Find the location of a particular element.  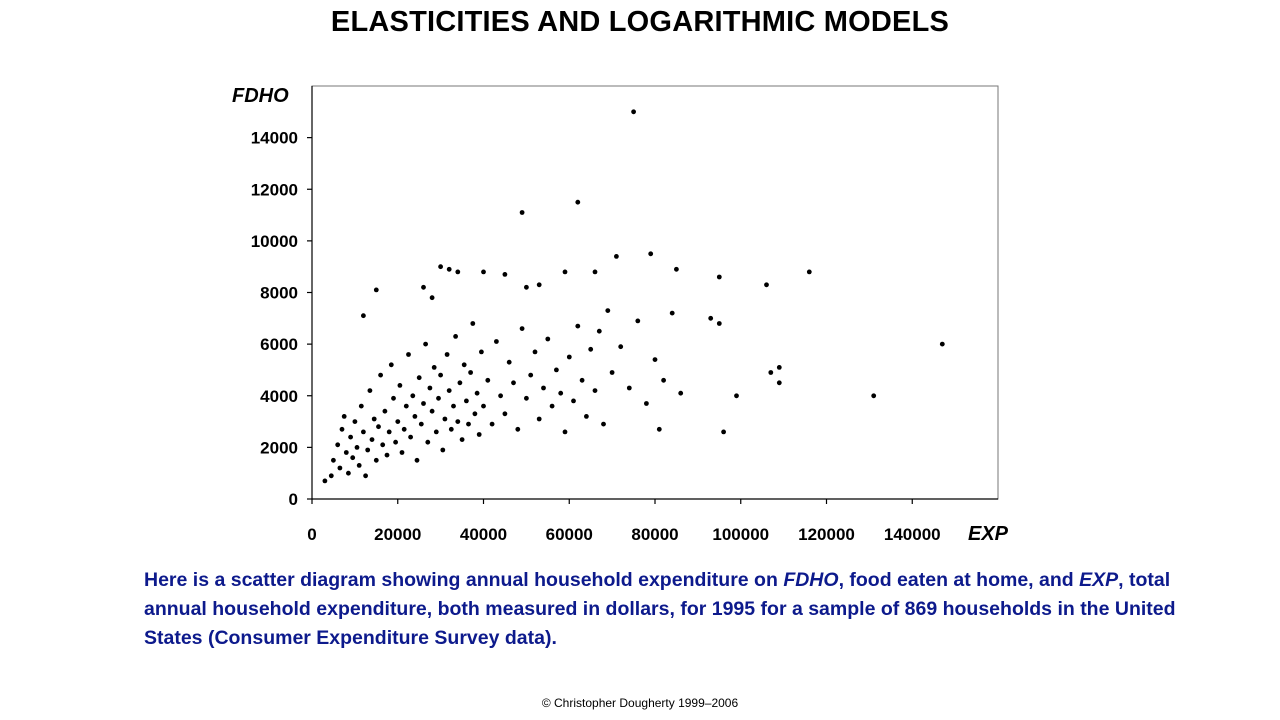

caption-term-fdho: FDHO is located at coordinates (811, 580).